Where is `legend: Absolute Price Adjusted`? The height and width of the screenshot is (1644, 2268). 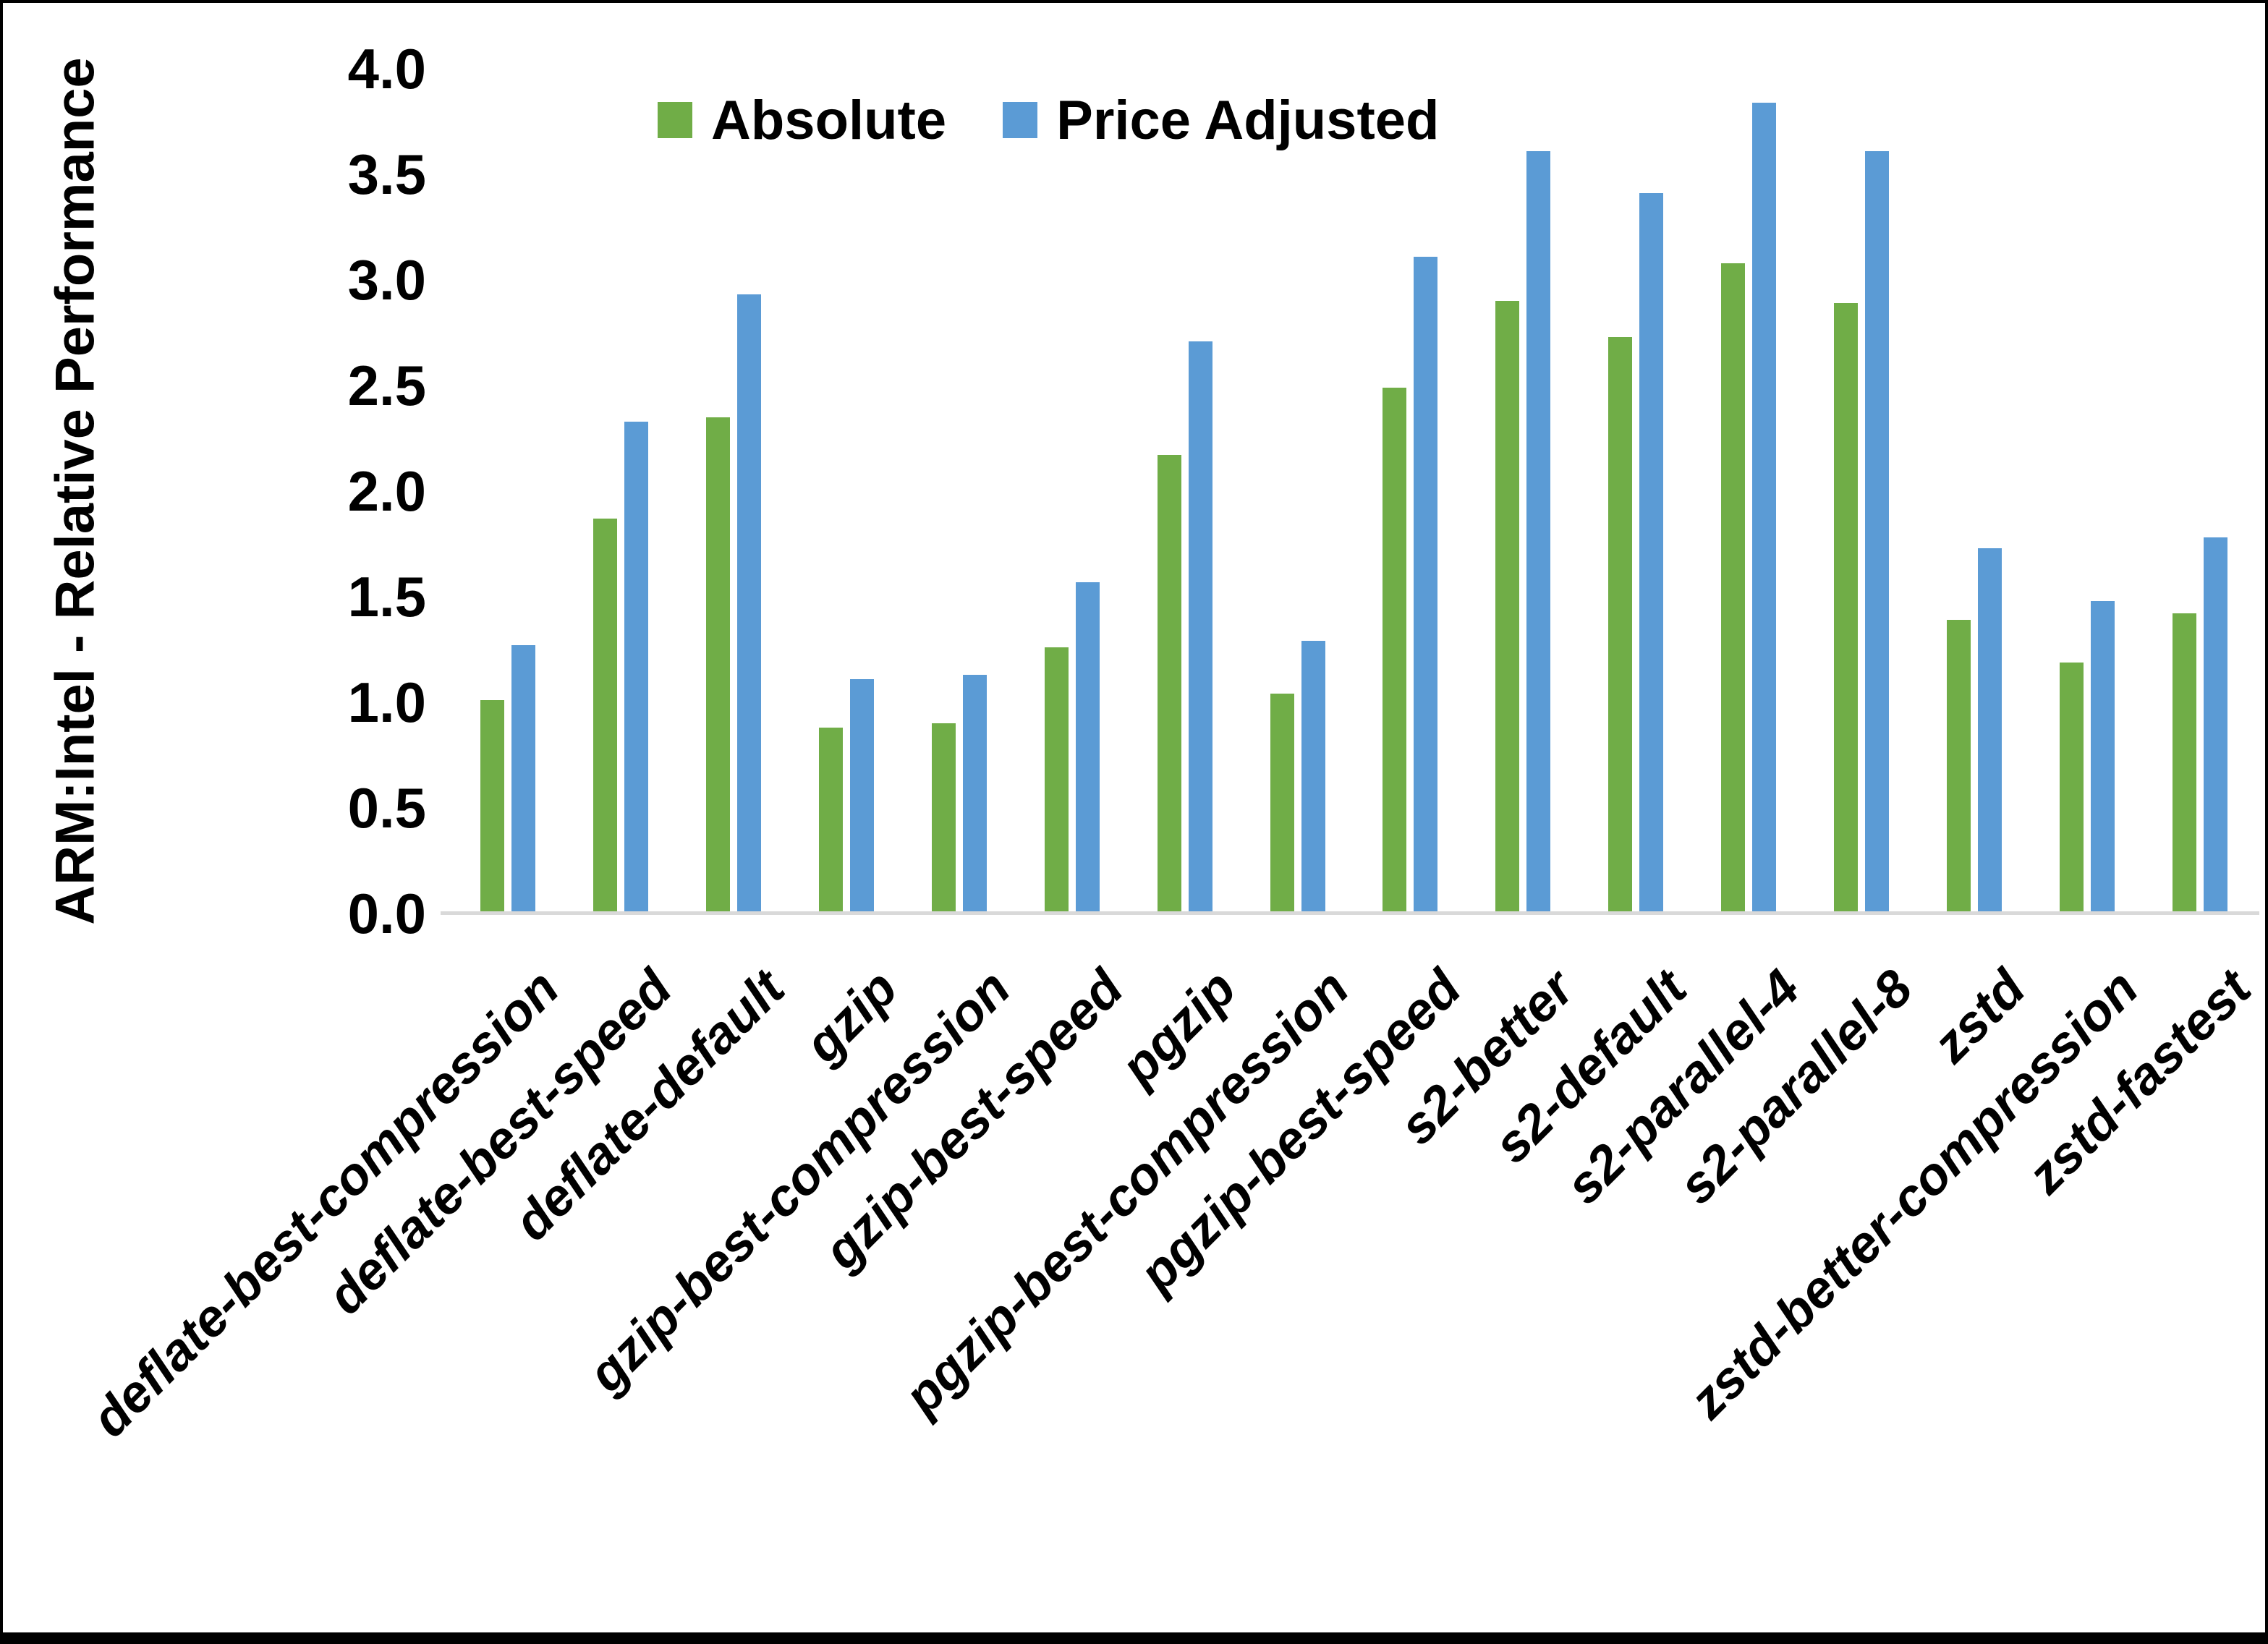 legend: Absolute Price Adjusted is located at coordinates (1048, 120).